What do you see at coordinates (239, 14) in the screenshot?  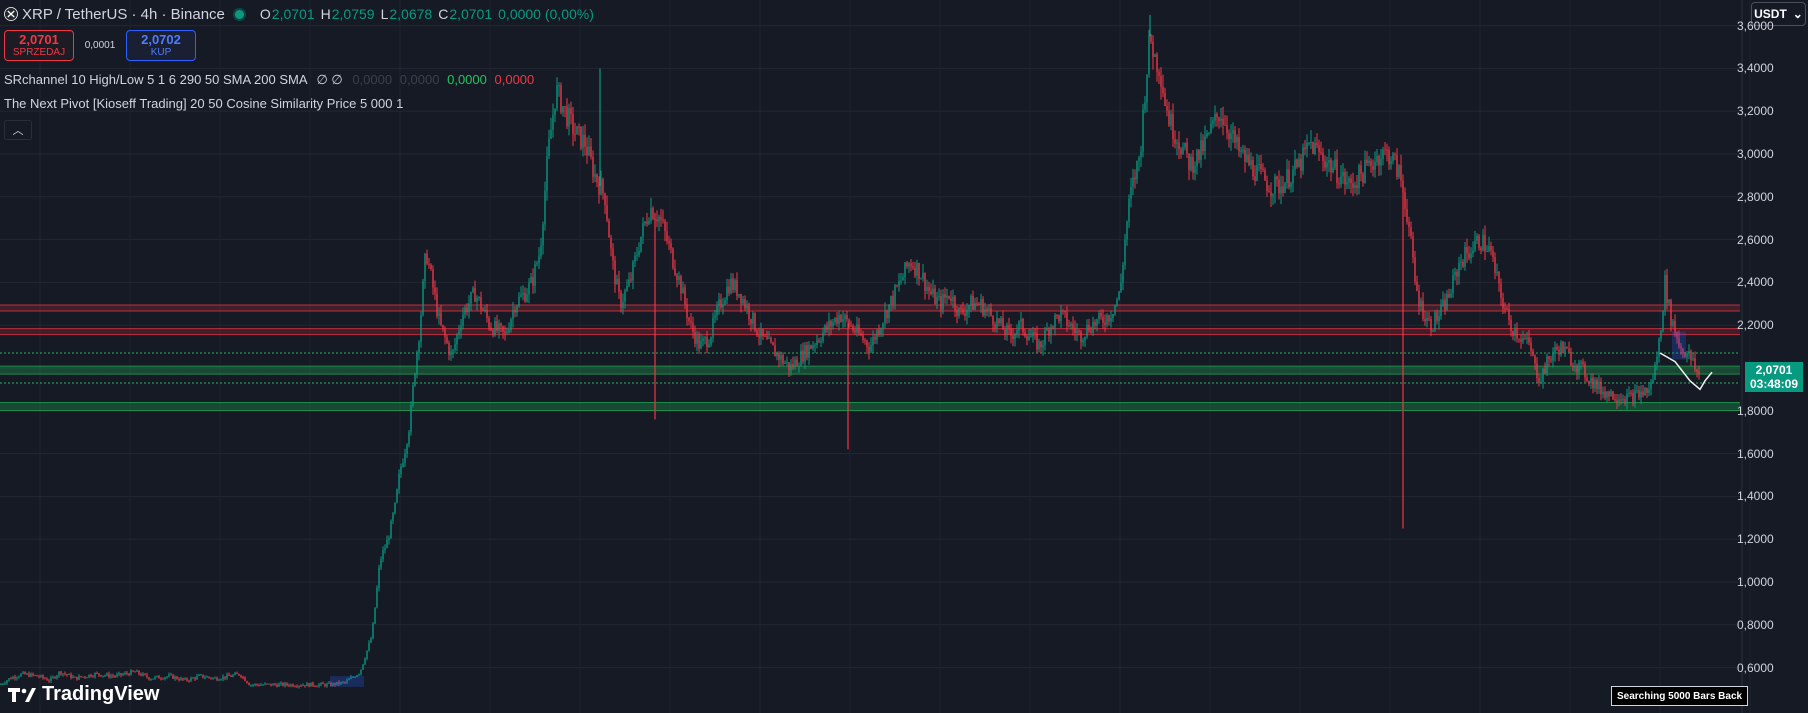 I see `market-status-icon` at bounding box center [239, 14].